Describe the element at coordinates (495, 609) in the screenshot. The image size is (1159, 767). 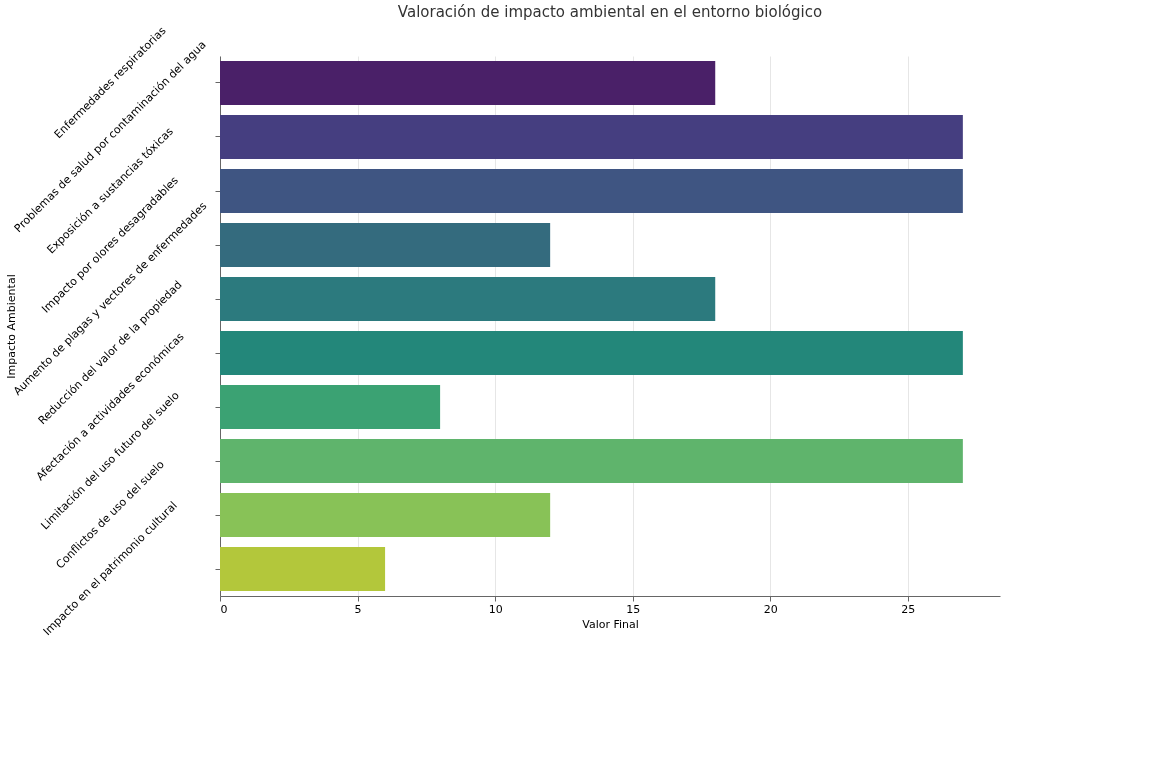
I see `x-tick-label: 10` at that location.